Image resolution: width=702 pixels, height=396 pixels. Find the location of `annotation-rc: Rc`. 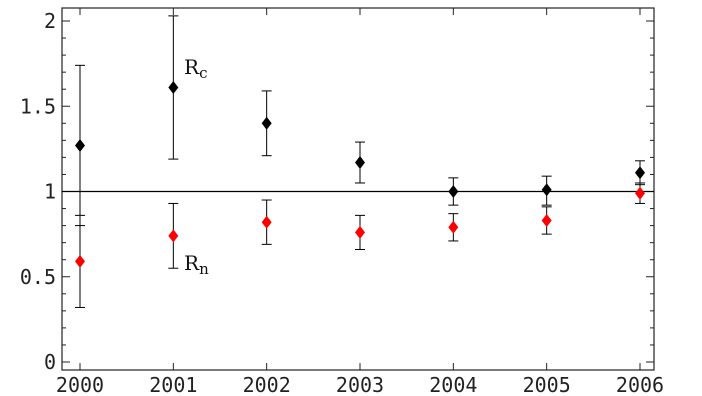

annotation-rc: Rc is located at coordinates (195, 68).